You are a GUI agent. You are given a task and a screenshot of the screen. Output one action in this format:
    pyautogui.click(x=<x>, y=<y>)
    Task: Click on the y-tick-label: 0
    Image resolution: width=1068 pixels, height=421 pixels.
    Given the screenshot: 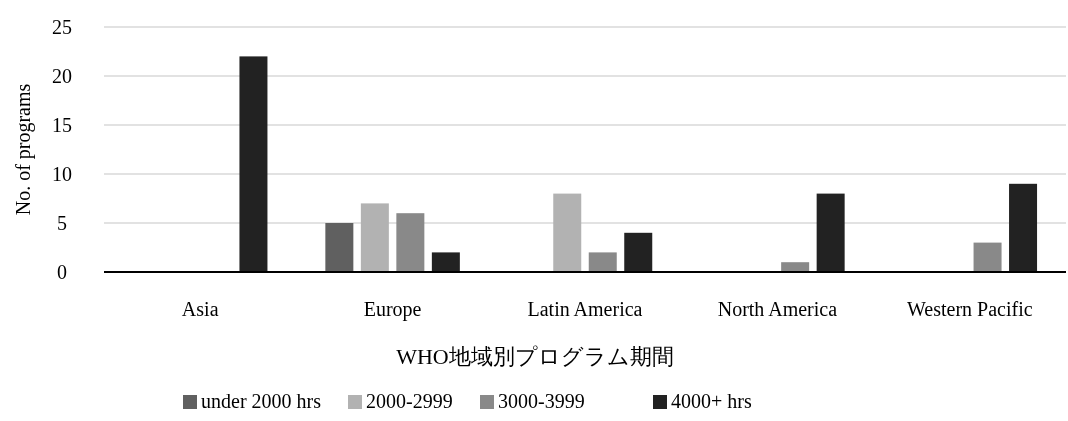 What is the action you would take?
    pyautogui.click(x=62, y=272)
    